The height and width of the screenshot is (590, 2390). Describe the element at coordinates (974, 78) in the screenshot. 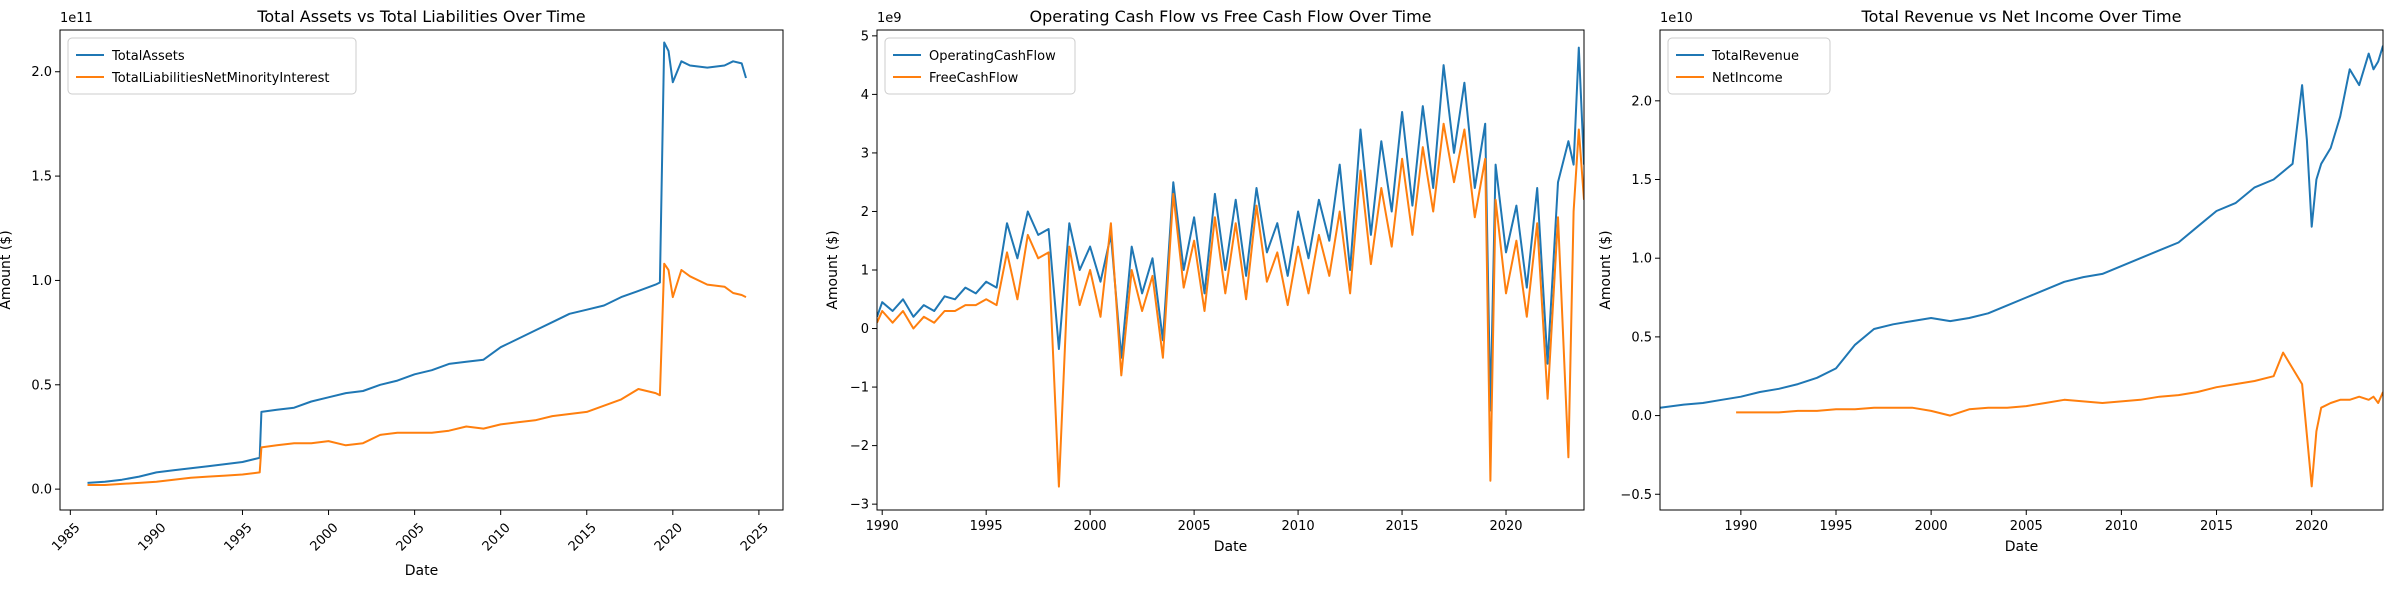

I see `legend-label: FreeCashFlow` at that location.